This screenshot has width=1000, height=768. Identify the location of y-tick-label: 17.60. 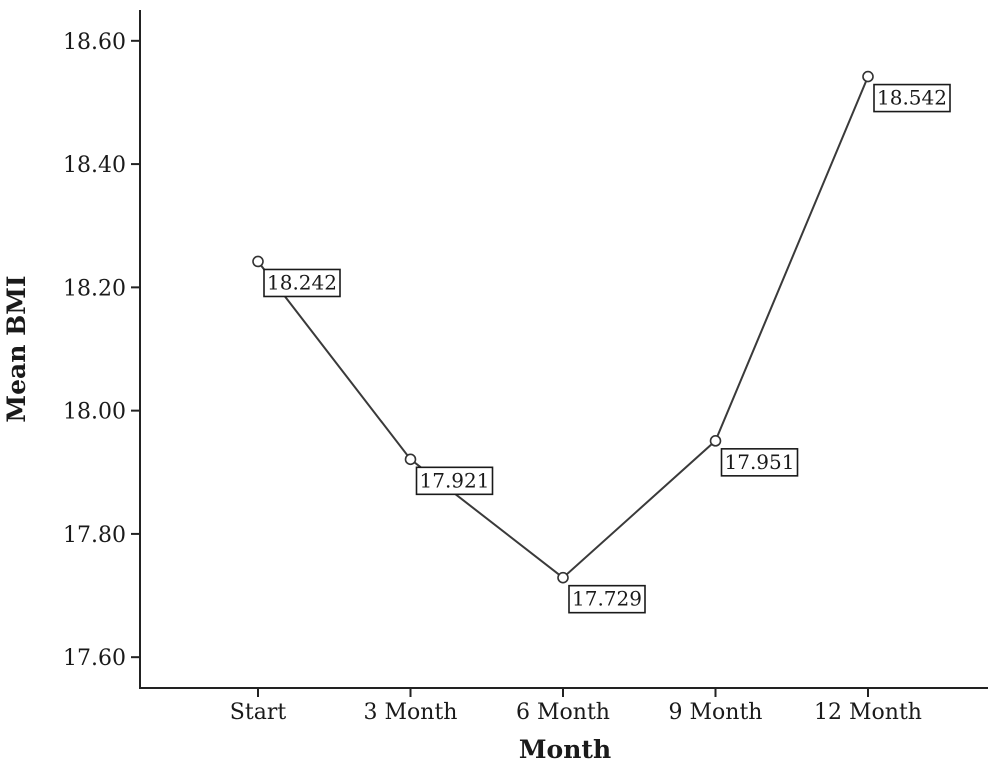
(94, 658).